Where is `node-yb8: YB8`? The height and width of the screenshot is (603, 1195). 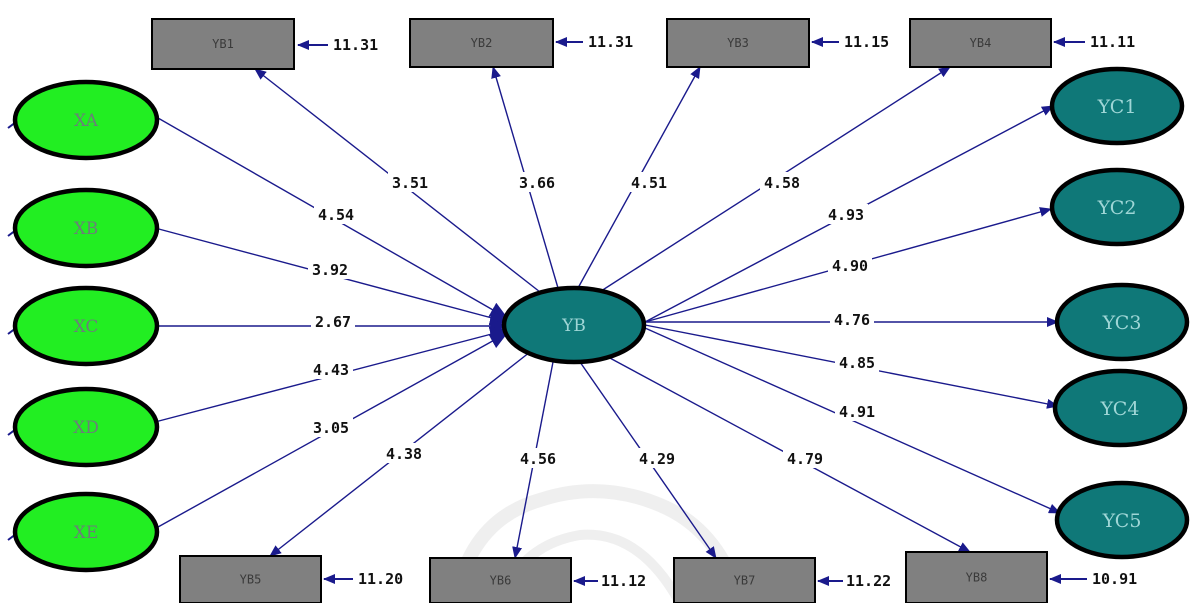
node-yb8: YB8 is located at coordinates (976, 577).